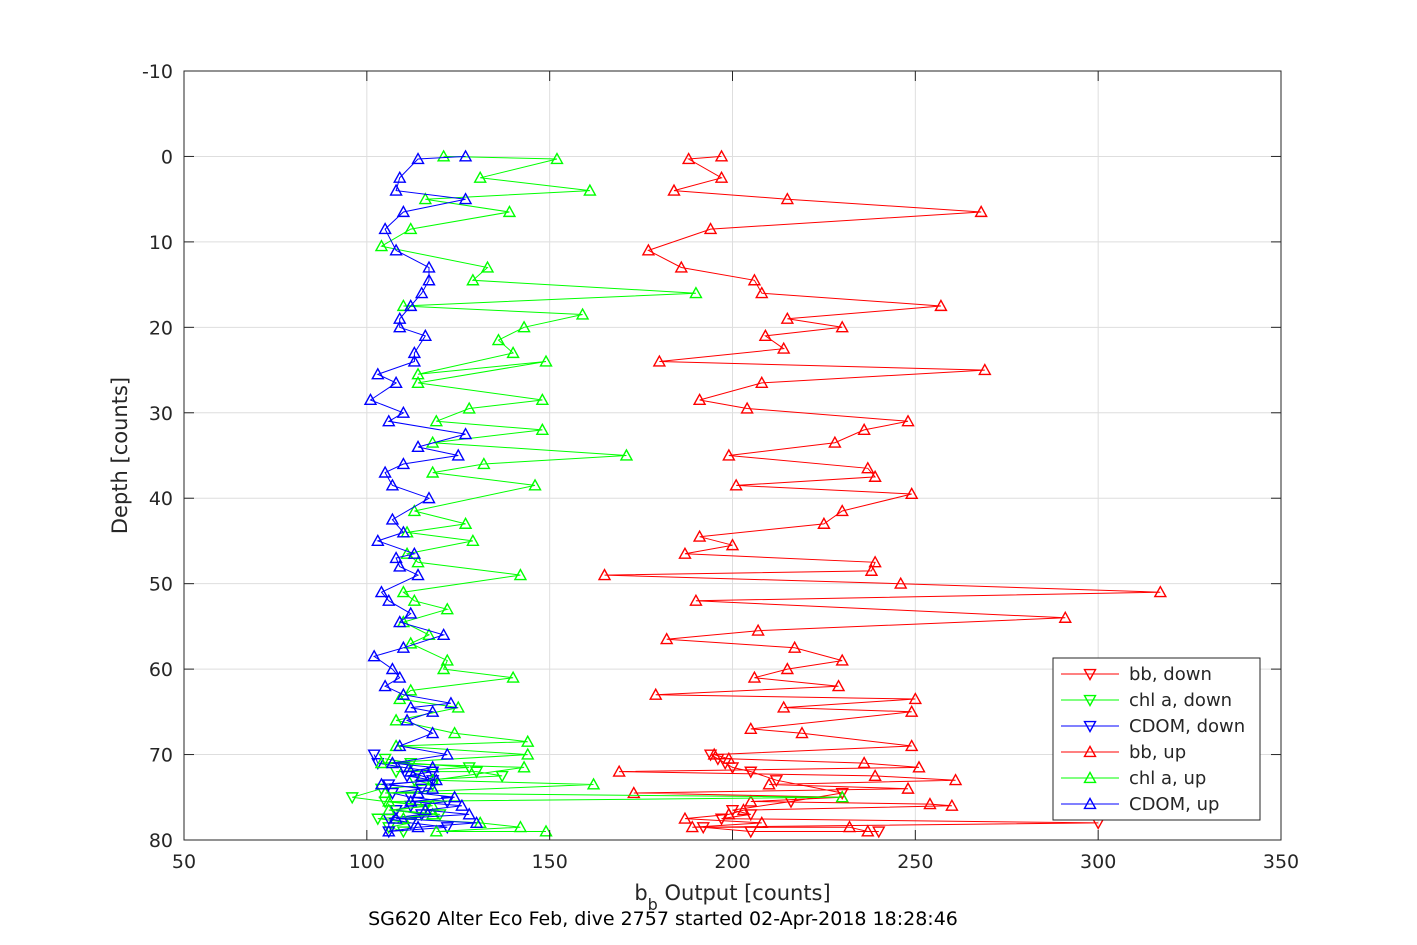 The width and height of the screenshot is (1417, 945). I want to click on y-tick-label: 20, so click(161, 328).